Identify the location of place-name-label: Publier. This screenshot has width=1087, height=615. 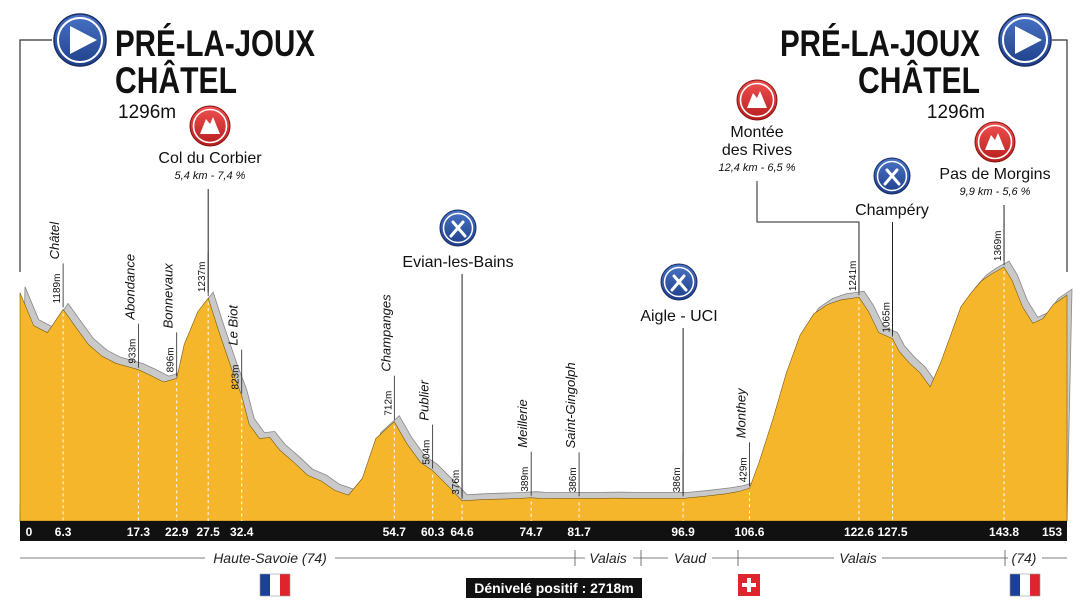
(424, 399).